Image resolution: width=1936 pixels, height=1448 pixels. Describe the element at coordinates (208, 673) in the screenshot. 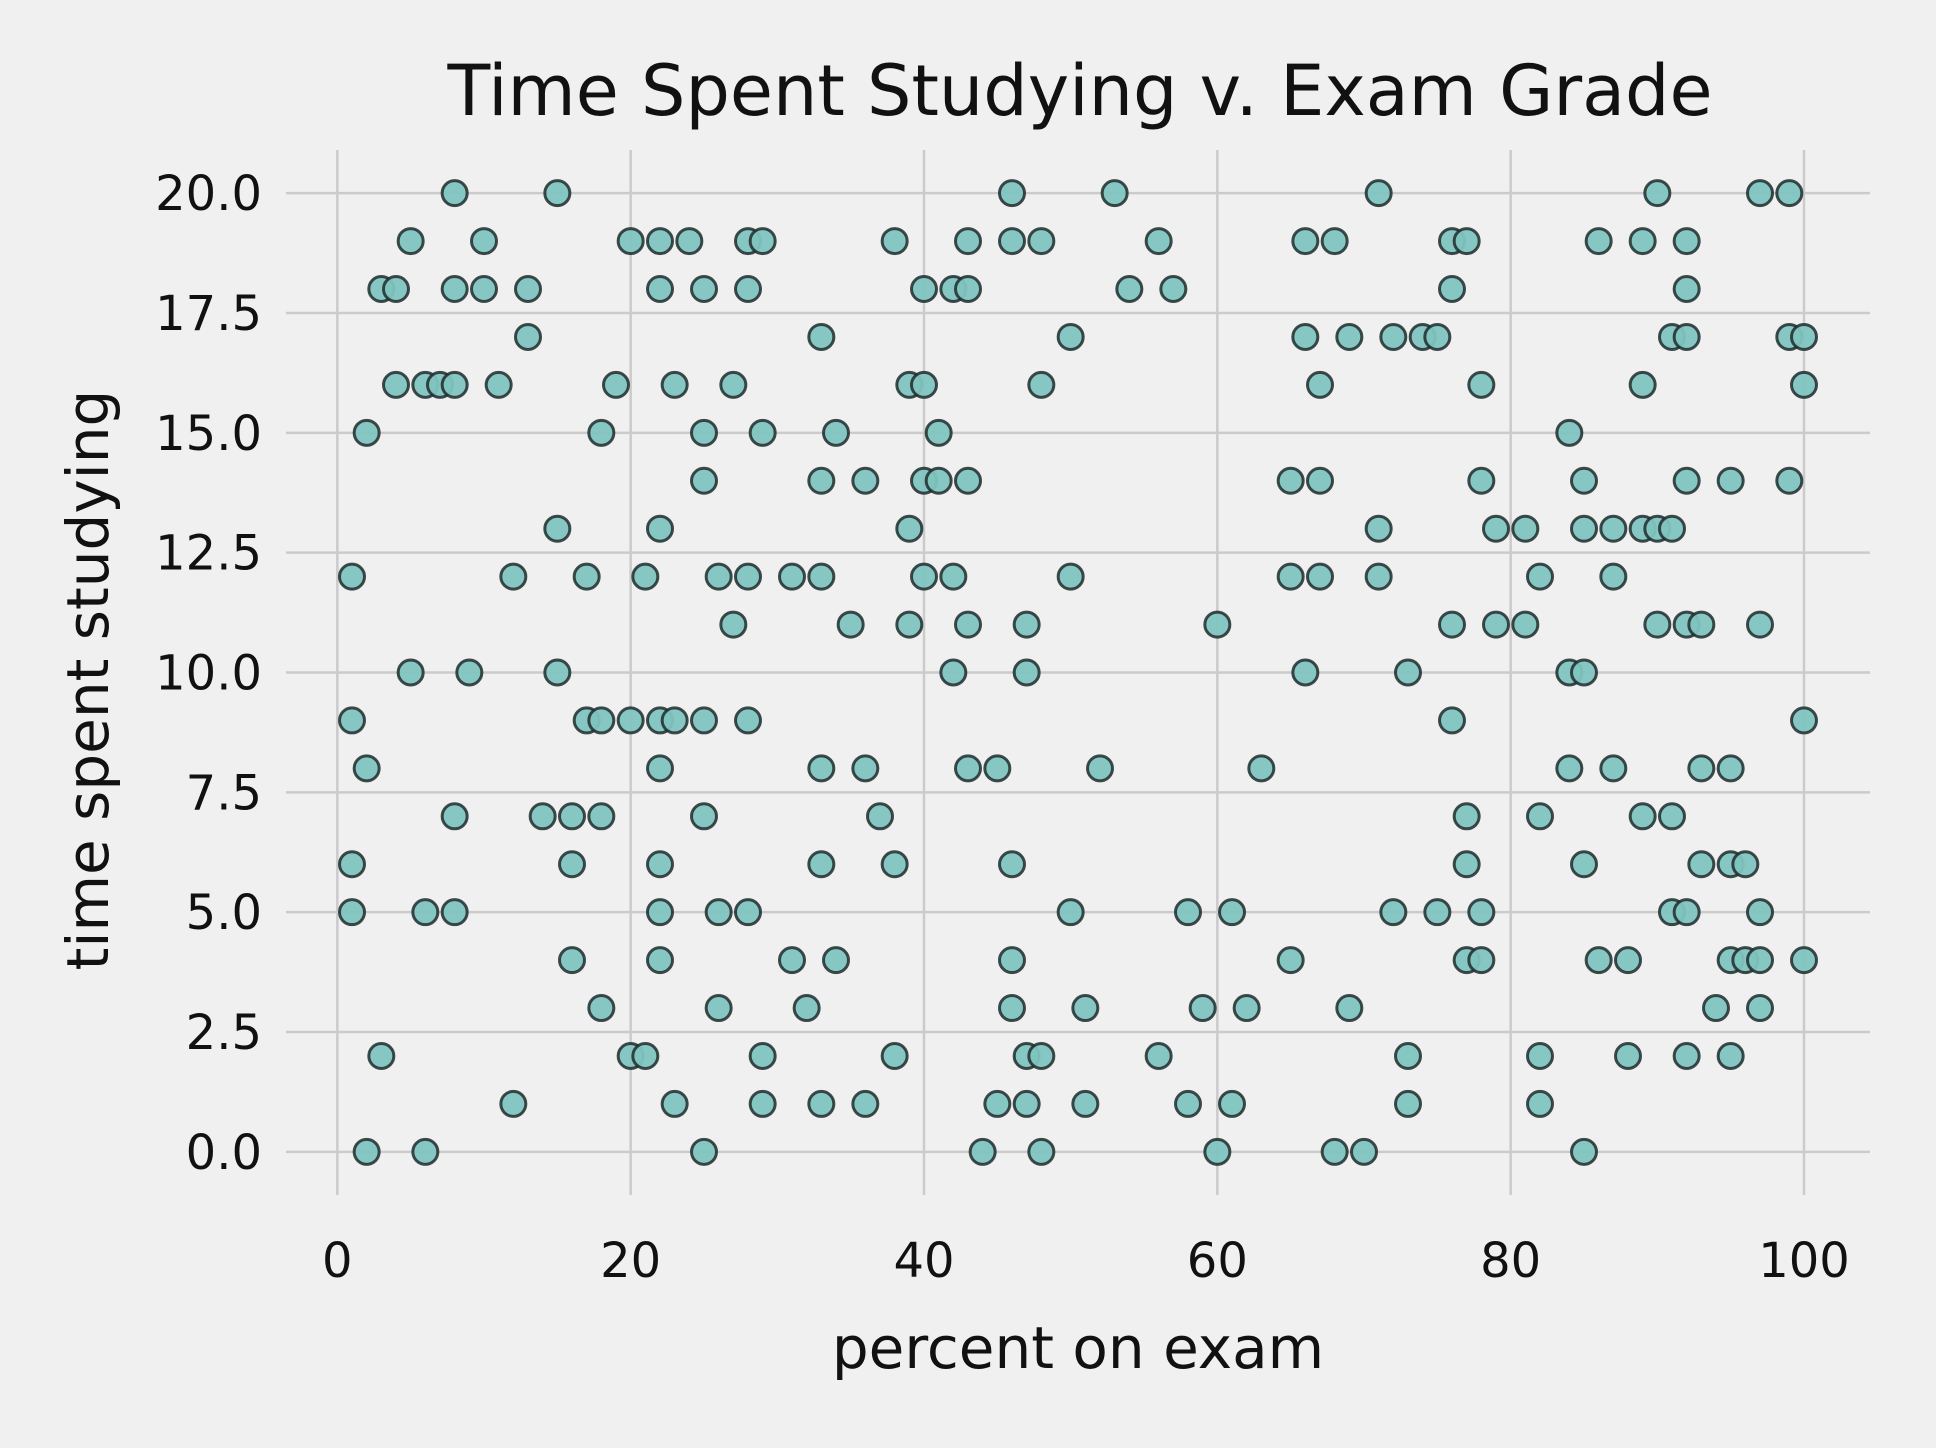

I see `y-axis-ticks: 0.0 2.5 5.0 7.5 10.0 12.5 15.0 17.5 20.0` at that location.